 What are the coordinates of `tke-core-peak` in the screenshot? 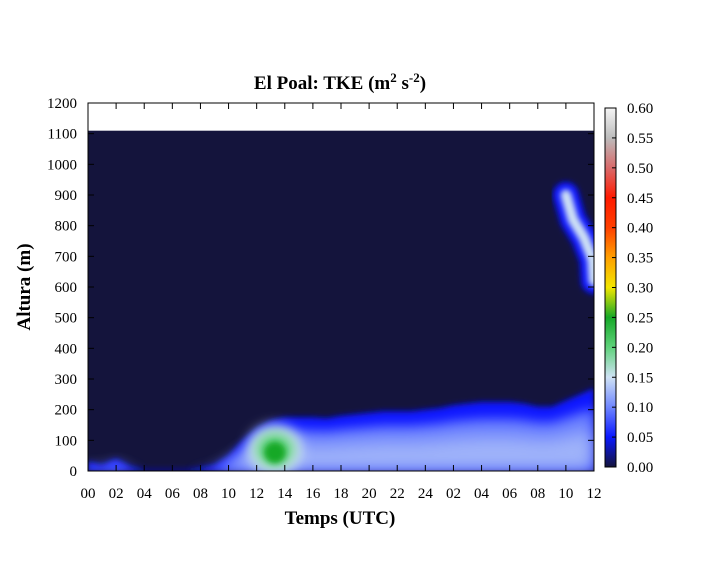 It's located at (275, 452).